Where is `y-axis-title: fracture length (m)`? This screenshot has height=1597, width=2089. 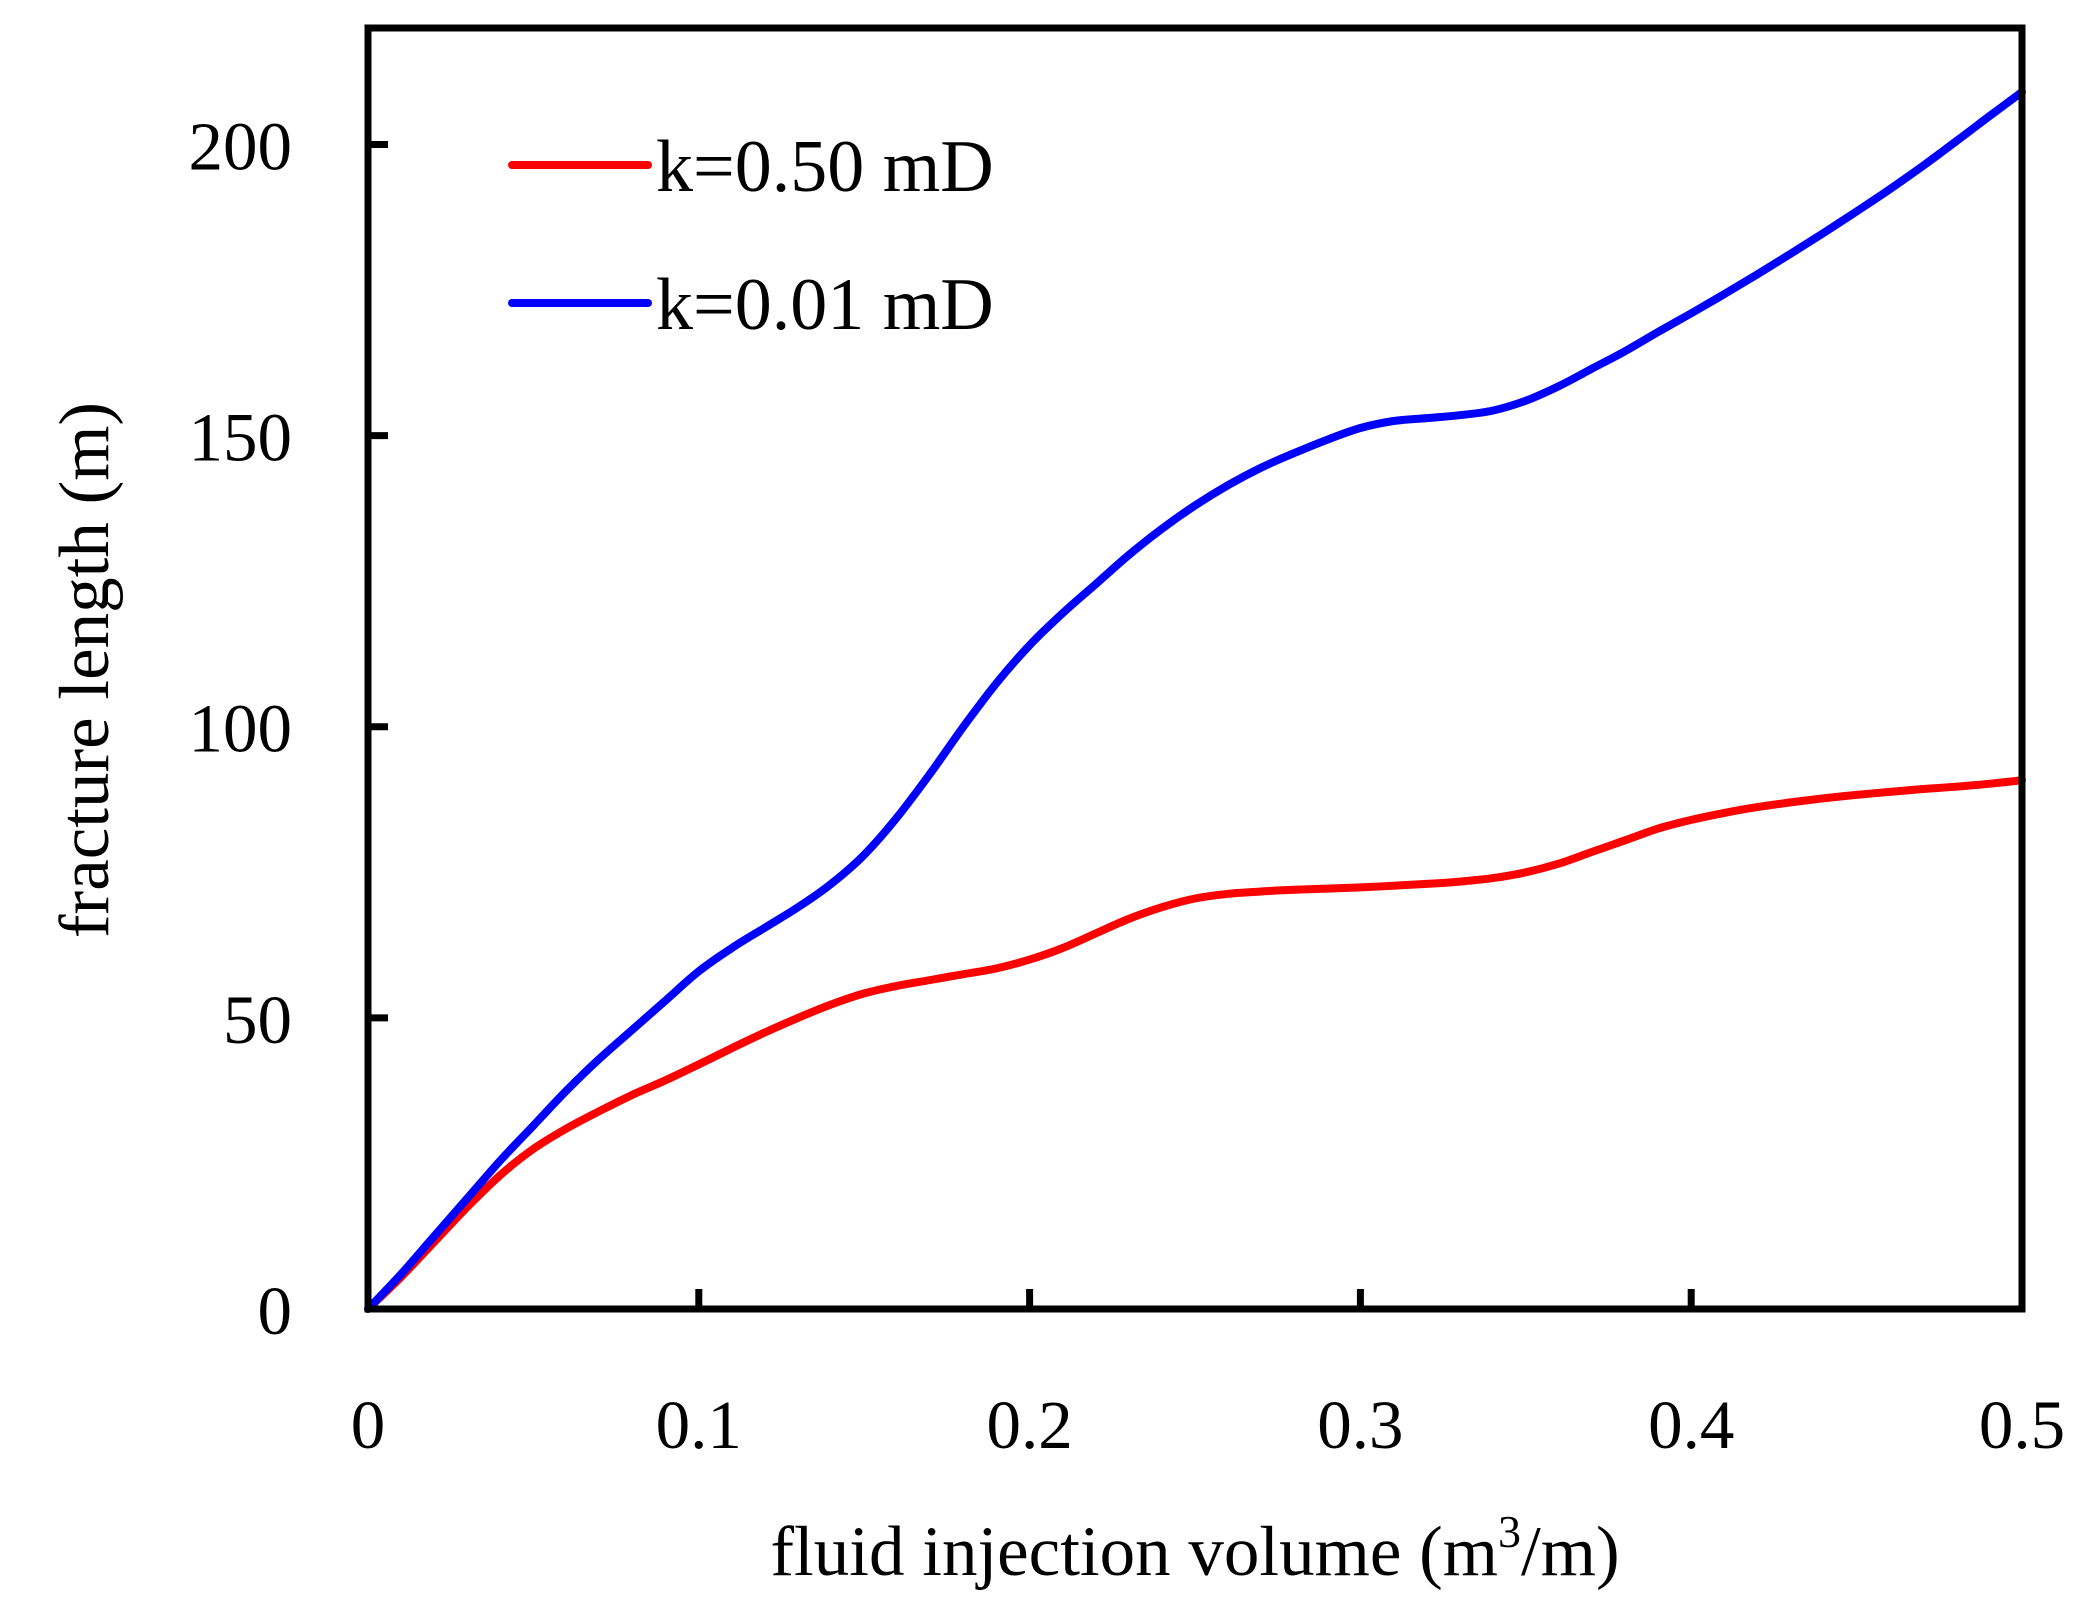
y-axis-title: fracture length (m) is located at coordinates (85, 670).